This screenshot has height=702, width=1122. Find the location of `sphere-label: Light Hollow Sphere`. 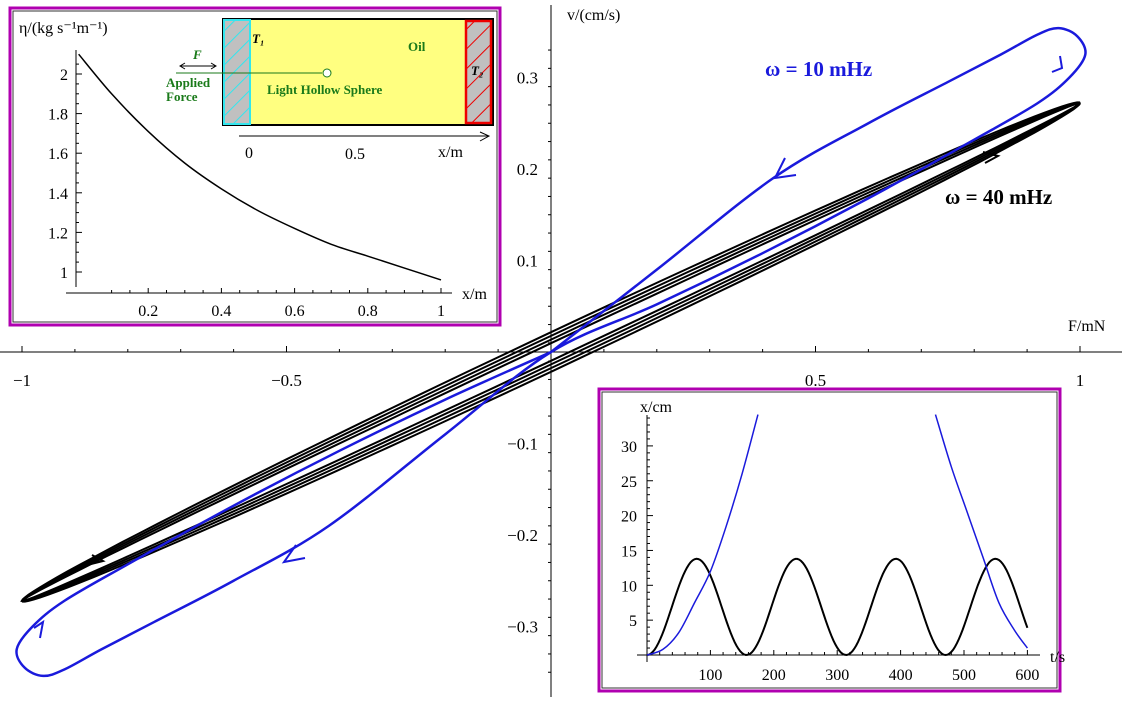

sphere-label: Light Hollow Sphere is located at coordinates (325, 89).